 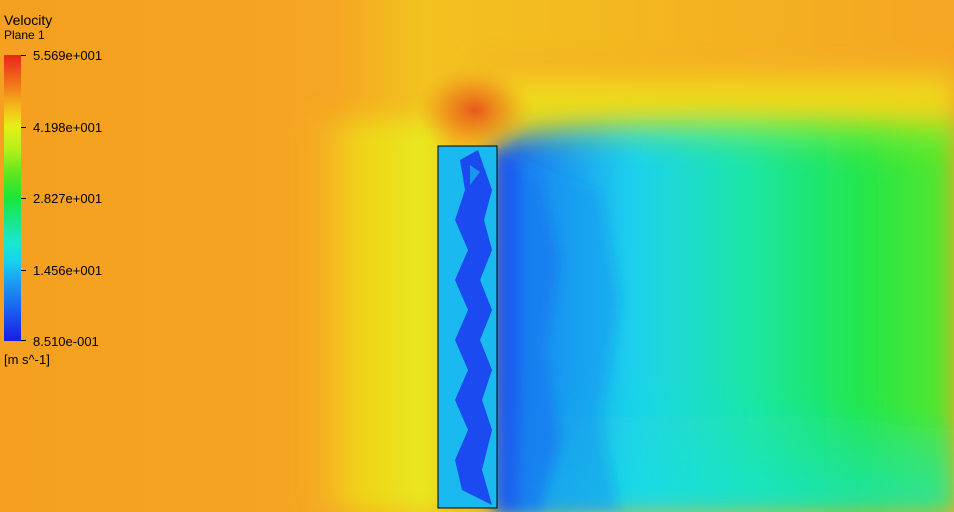 I want to click on plate-outline, so click(x=467, y=327).